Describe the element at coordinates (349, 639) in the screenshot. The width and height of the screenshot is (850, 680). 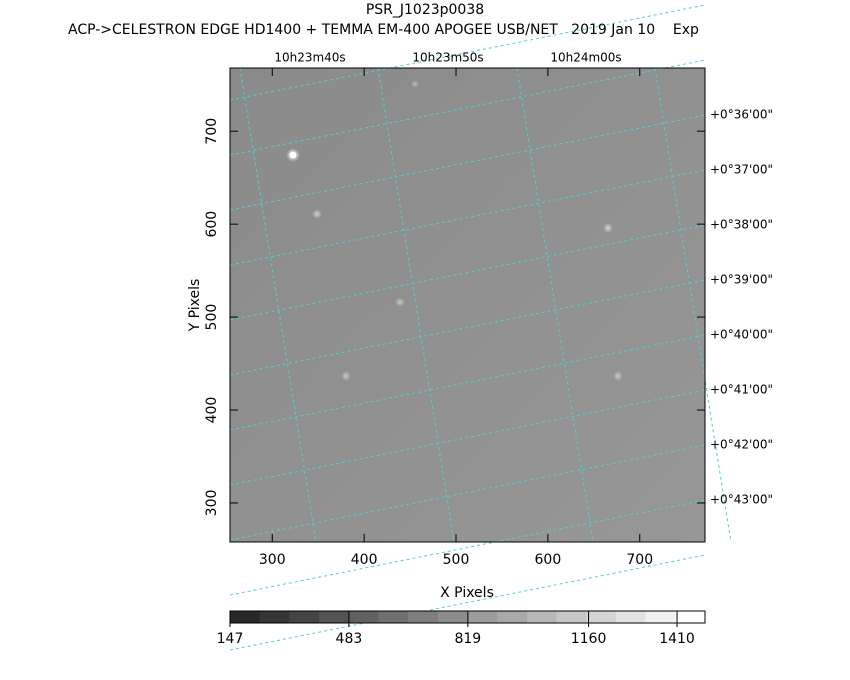
I see `colorbar-tick-label: 483` at that location.